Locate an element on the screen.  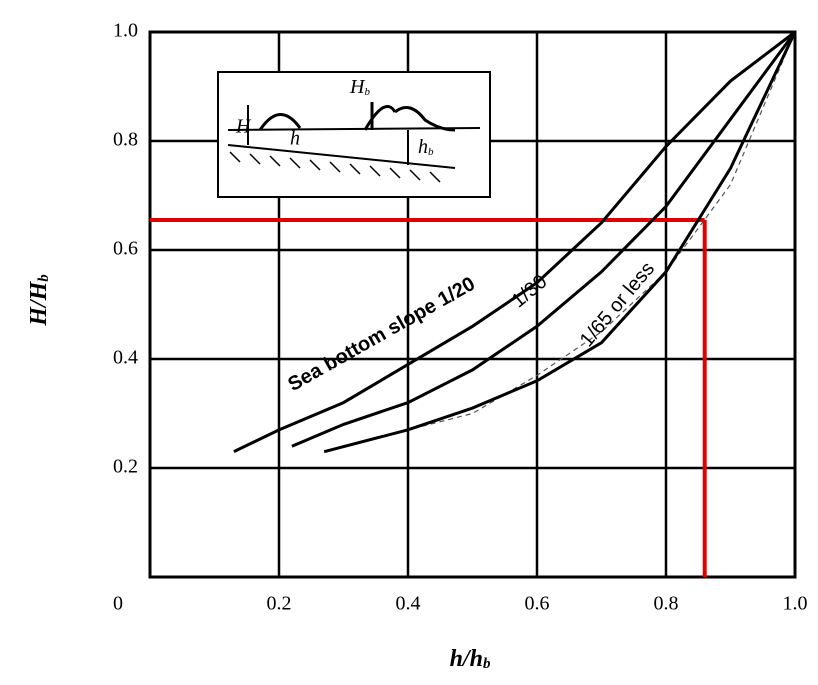
inset-label: h is located at coordinates (295, 139).